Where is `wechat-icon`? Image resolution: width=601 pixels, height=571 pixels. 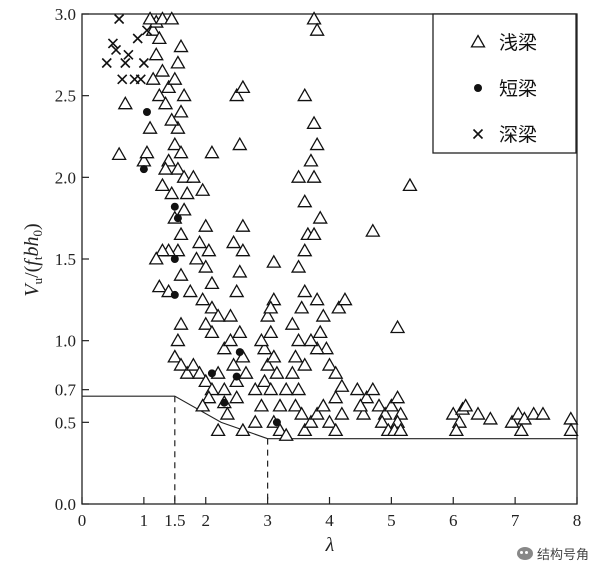
wechat-icon is located at coordinates (524, 553).